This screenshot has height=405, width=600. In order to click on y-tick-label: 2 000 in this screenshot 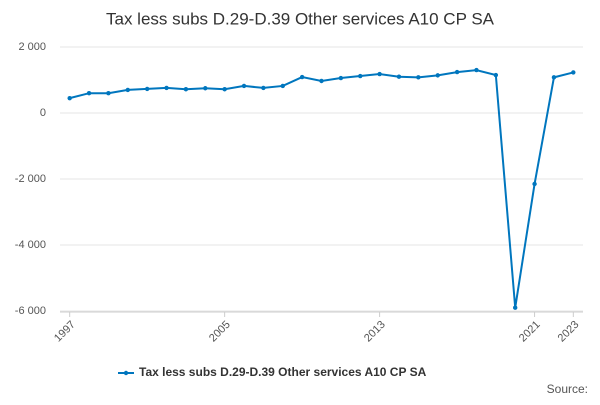, I will do `click(32, 47)`.